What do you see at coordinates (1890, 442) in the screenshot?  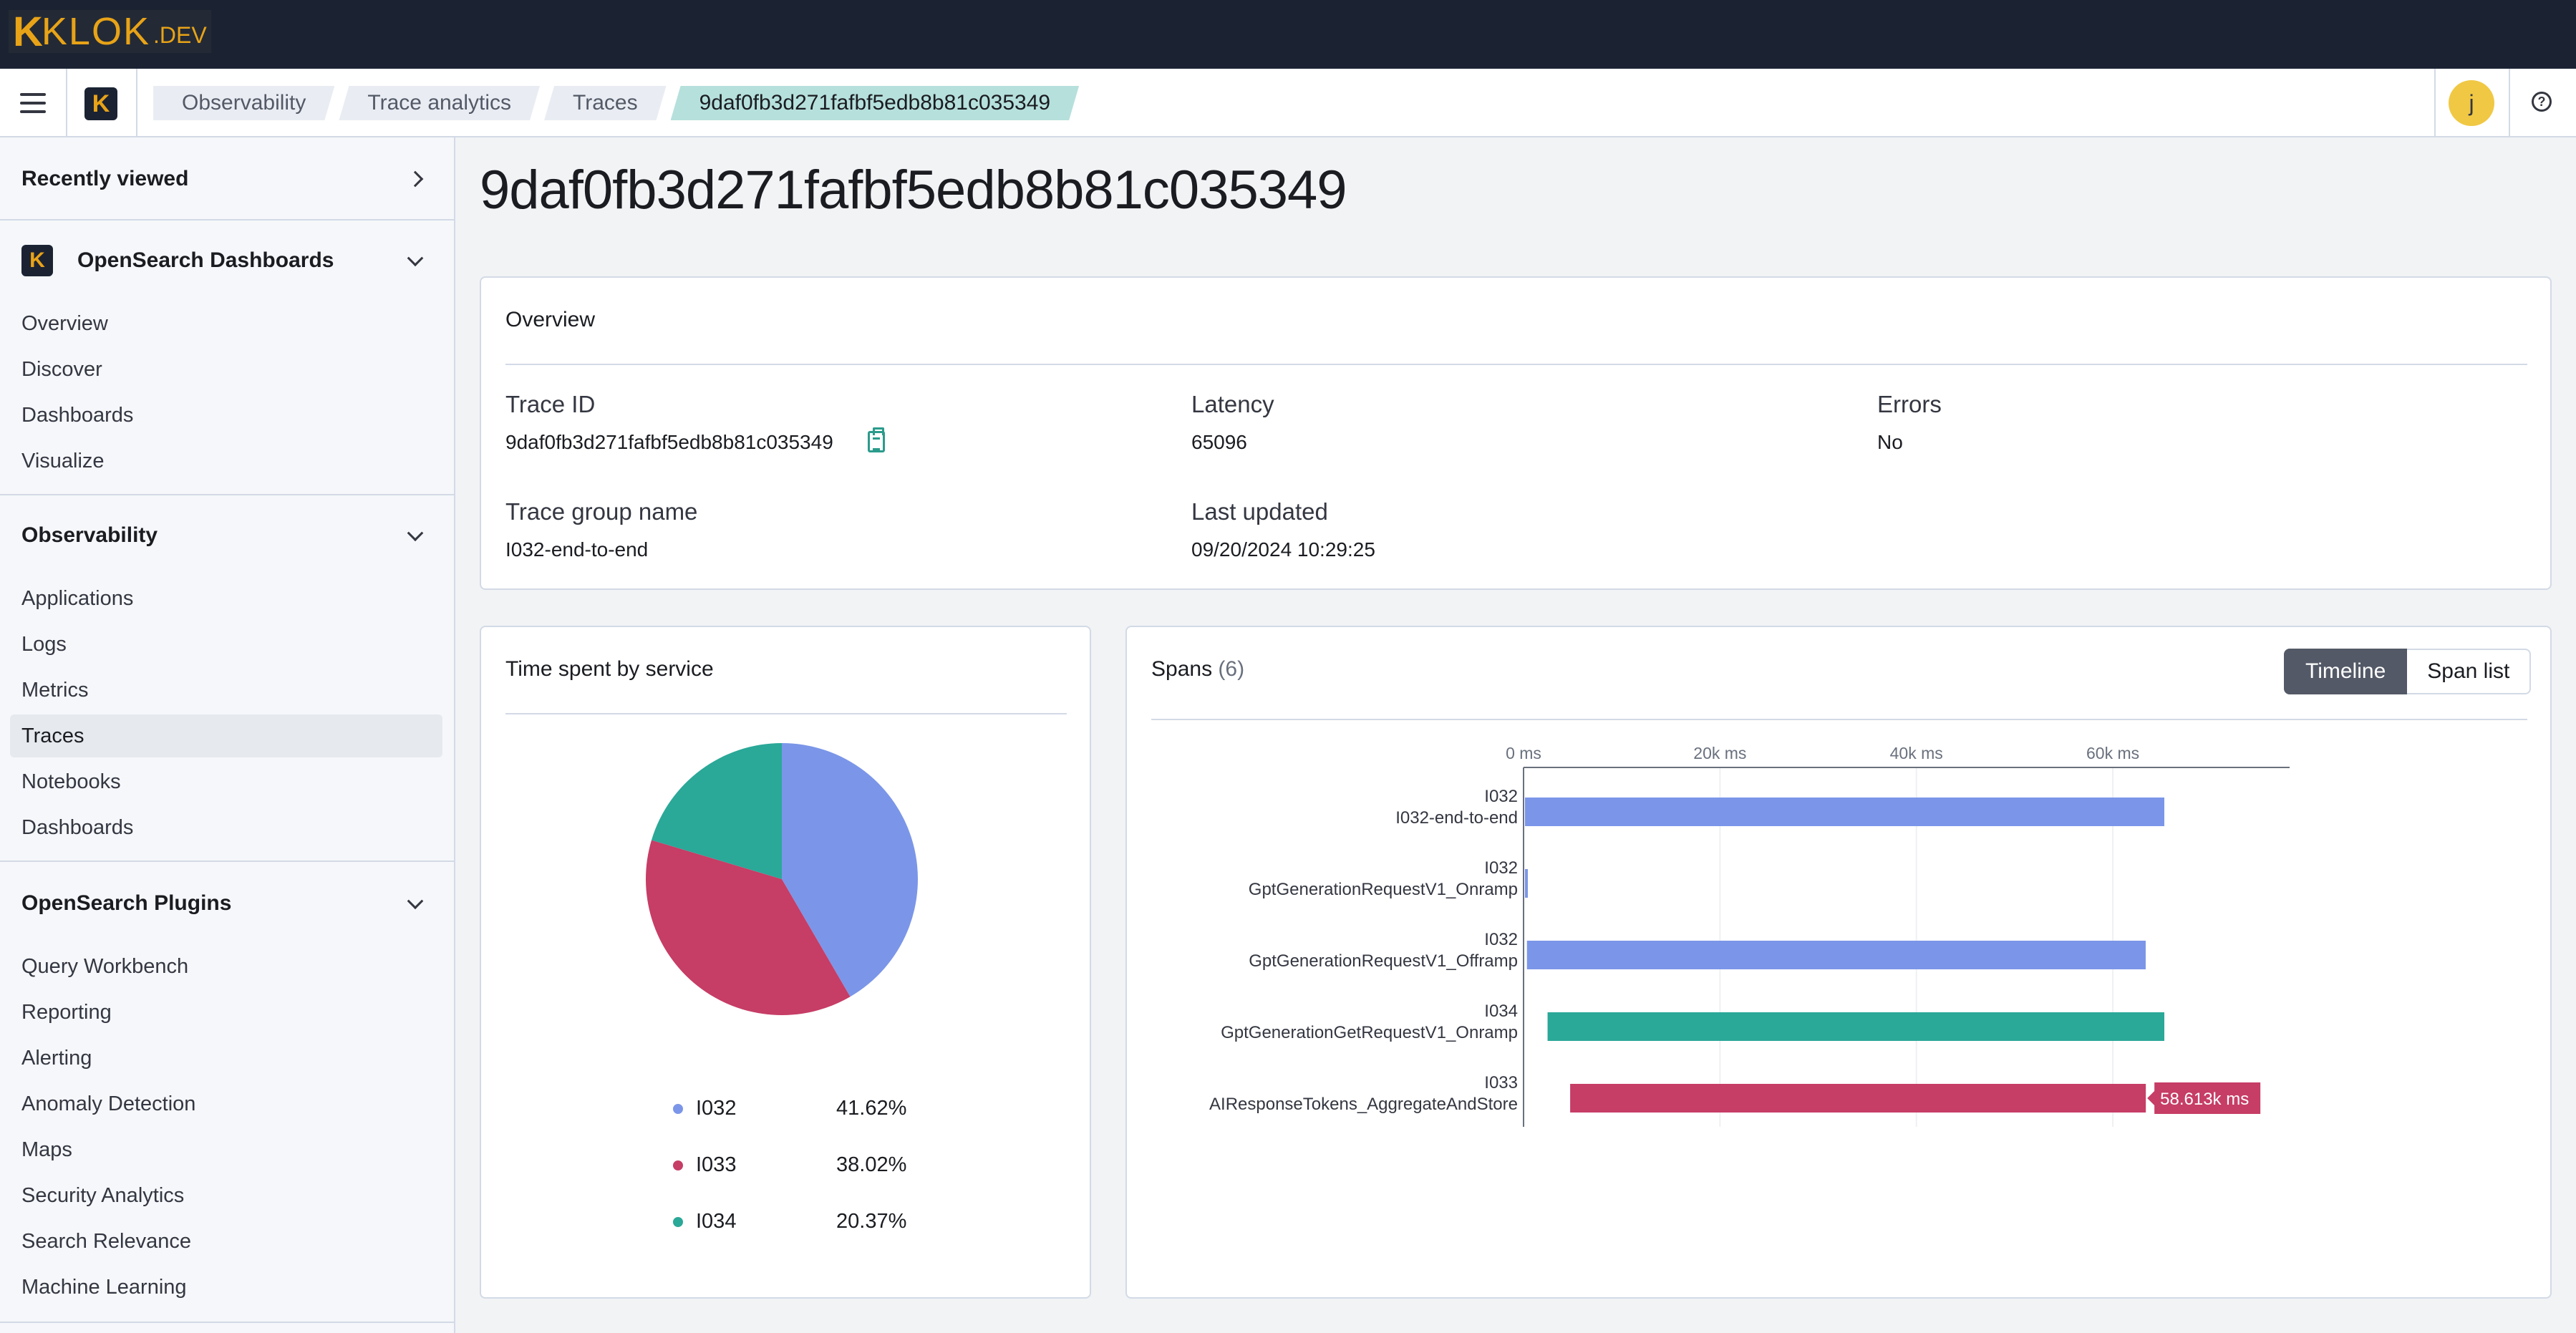 I see `errors-value: No` at bounding box center [1890, 442].